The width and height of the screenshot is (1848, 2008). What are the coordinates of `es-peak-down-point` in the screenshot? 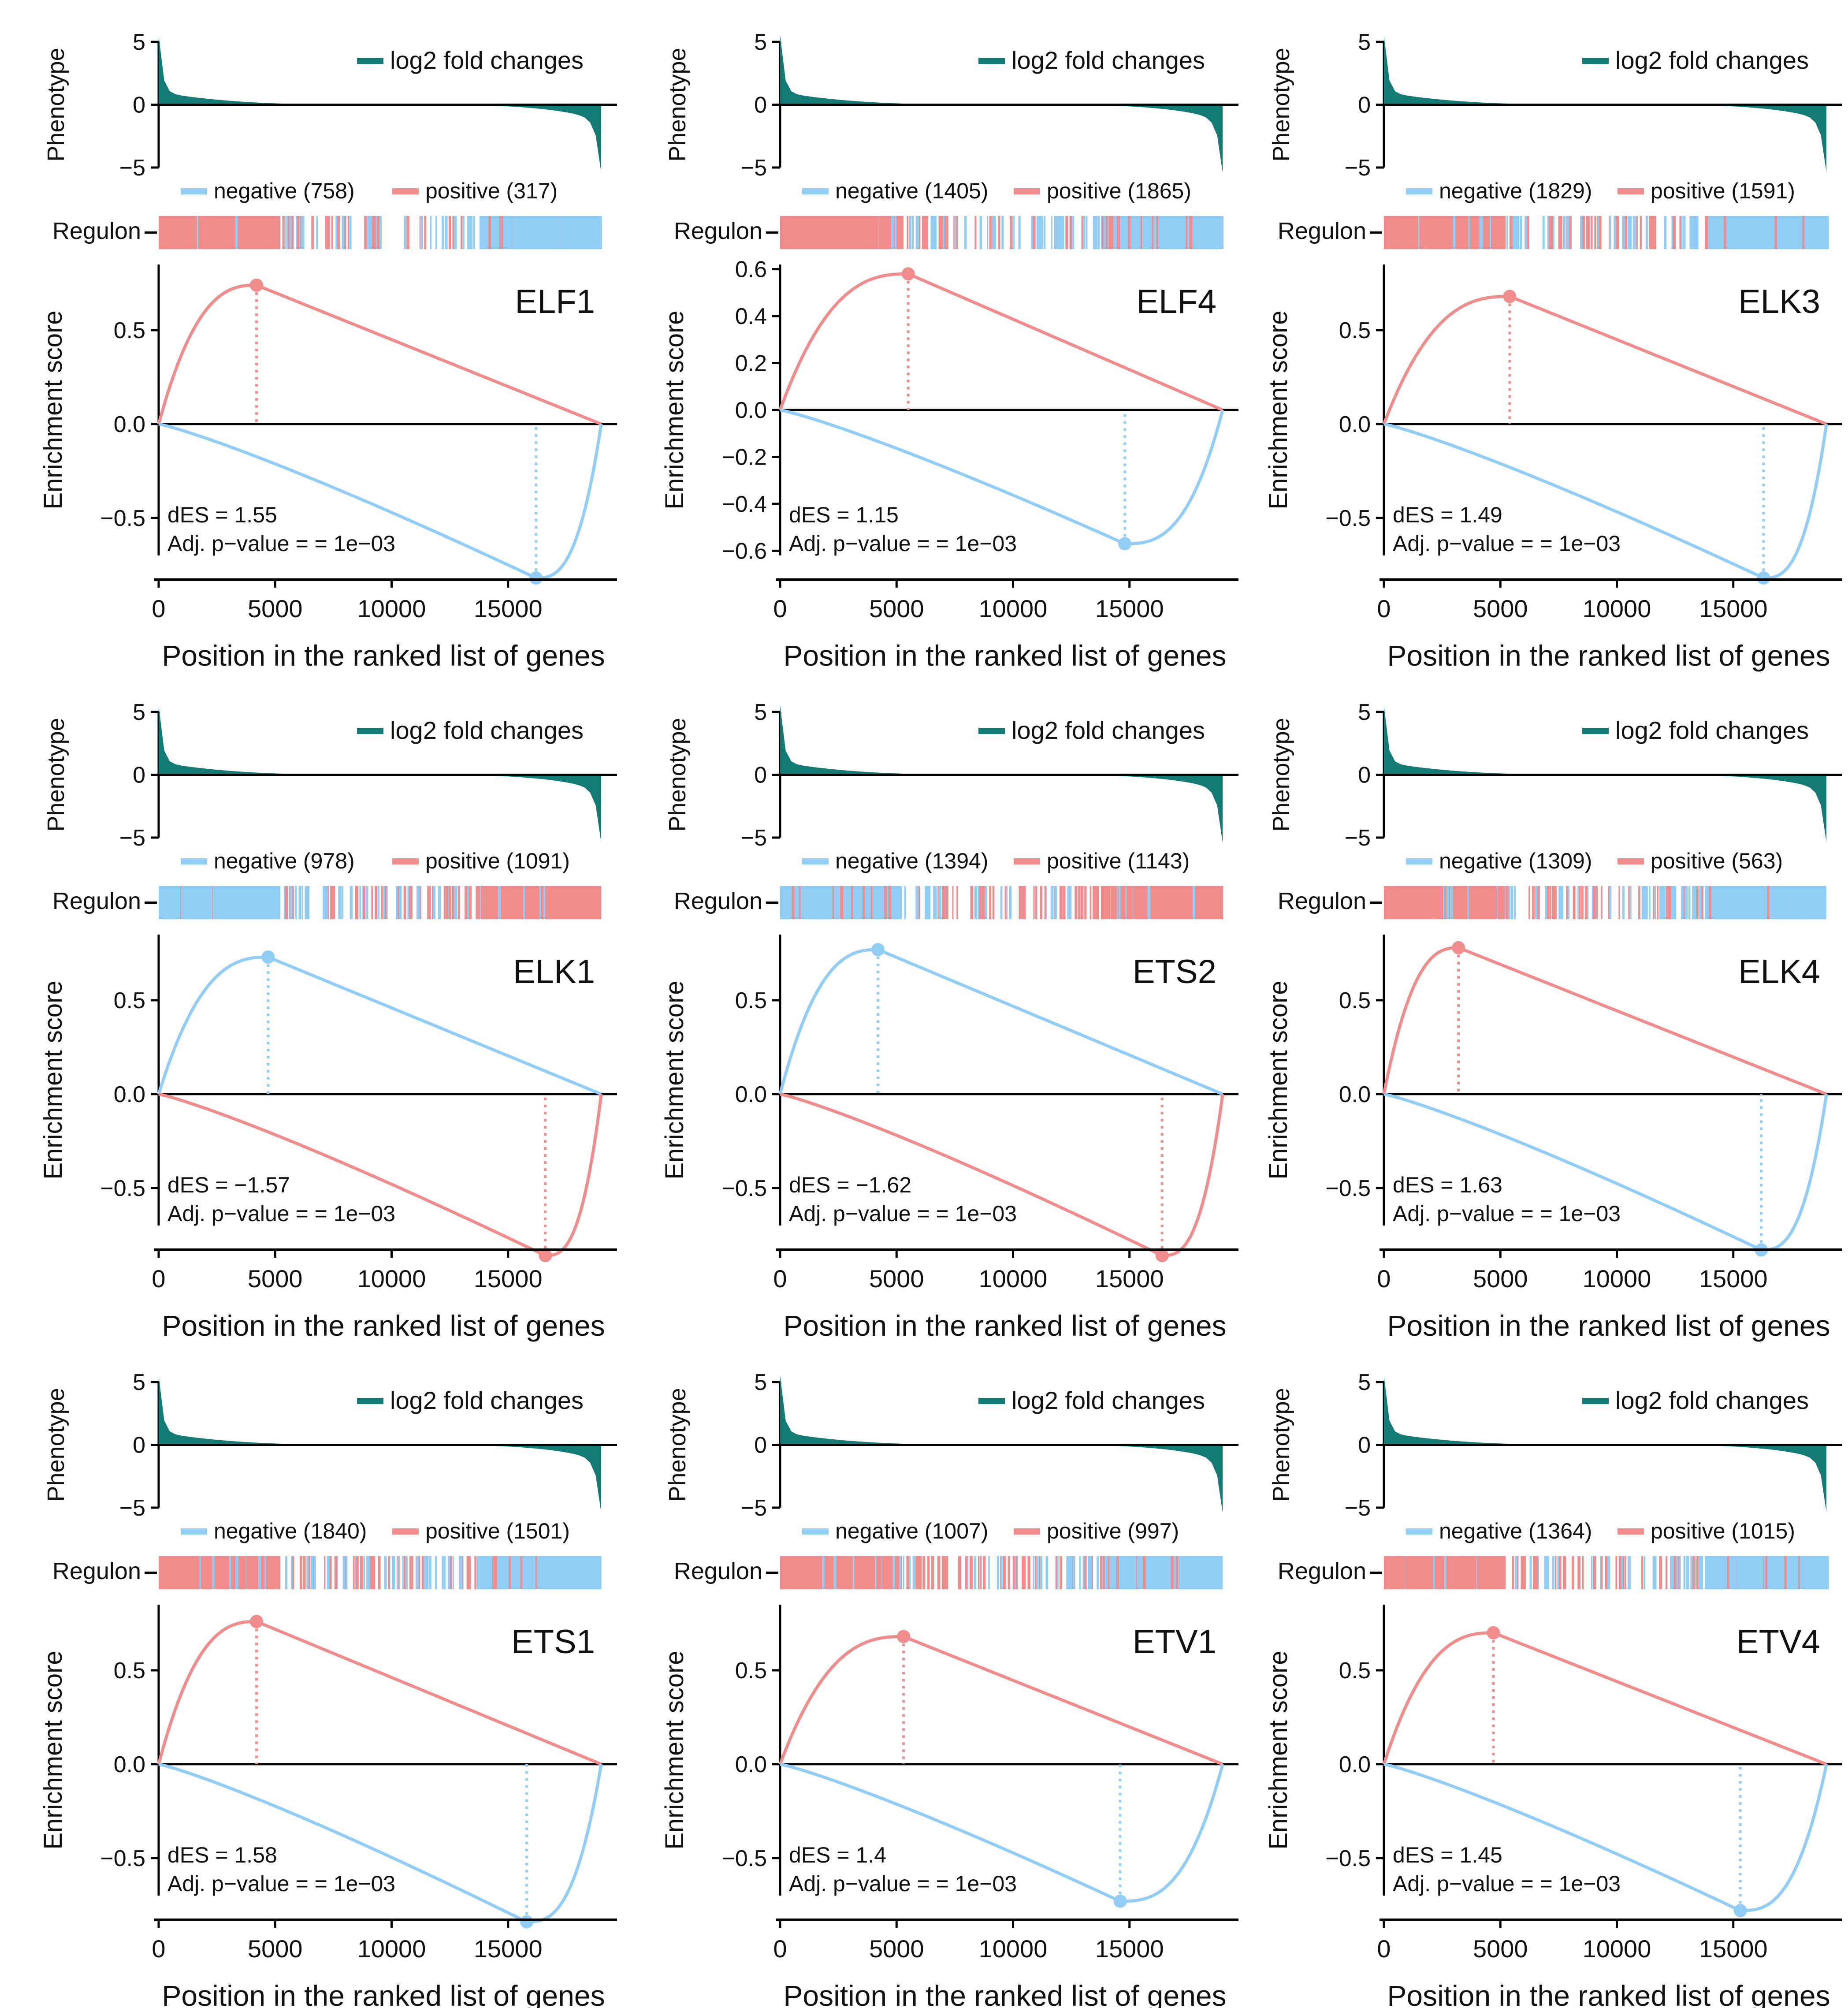 It's located at (527, 1922).